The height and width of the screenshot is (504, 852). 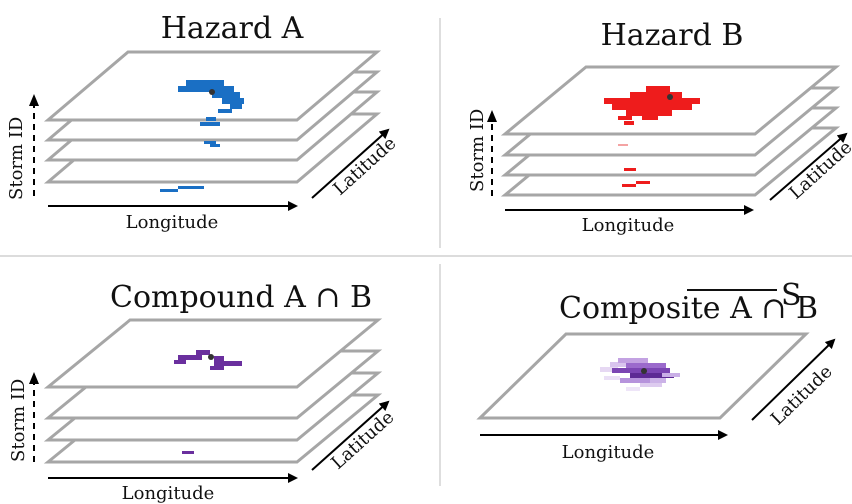 What do you see at coordinates (640, 374) in the screenshot?
I see `composite-footprint` at bounding box center [640, 374].